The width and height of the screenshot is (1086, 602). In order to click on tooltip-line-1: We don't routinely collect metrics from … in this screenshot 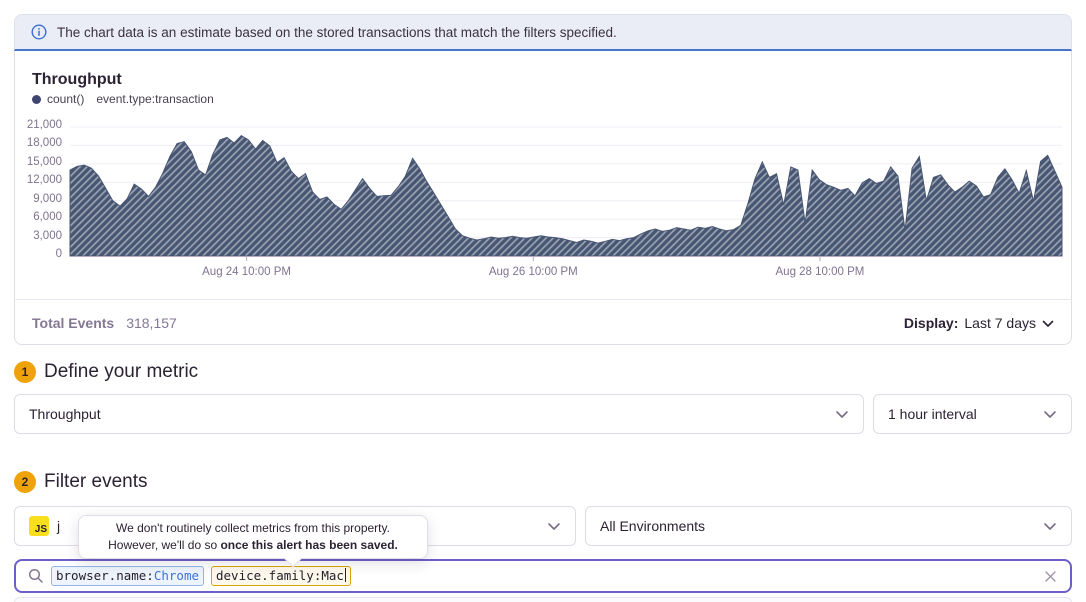, I will do `click(253, 528)`.